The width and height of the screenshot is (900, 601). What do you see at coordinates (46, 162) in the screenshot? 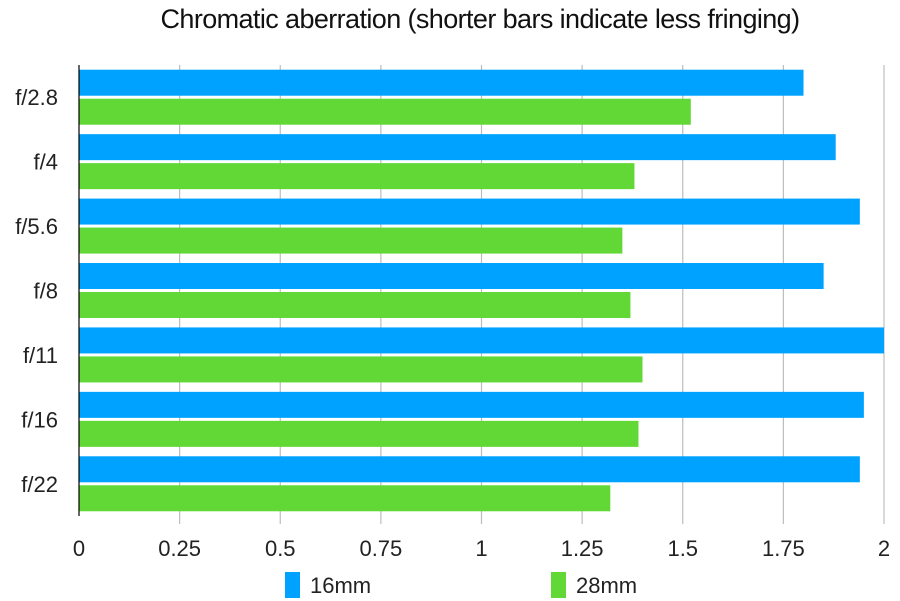
I see `y-category-label: f/4` at bounding box center [46, 162].